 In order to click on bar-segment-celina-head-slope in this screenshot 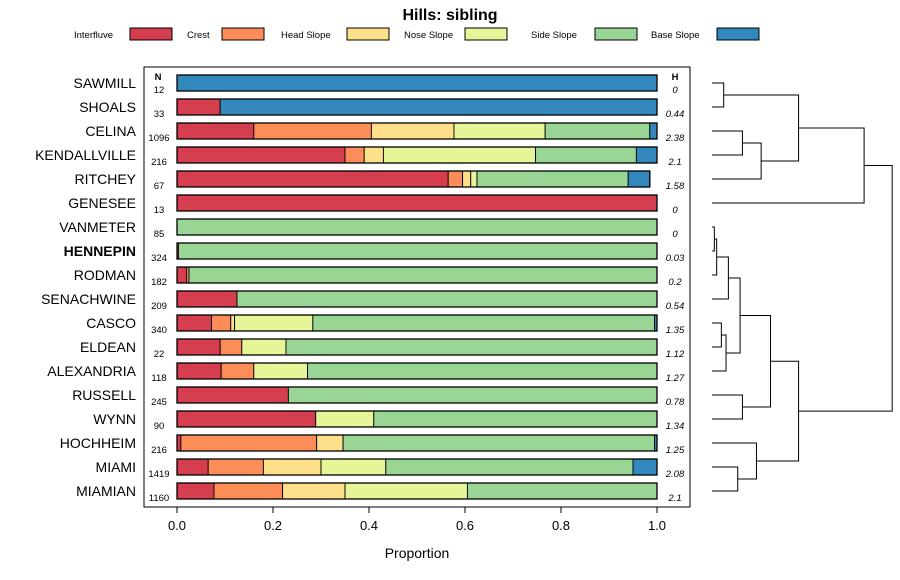, I will do `click(412, 131)`.